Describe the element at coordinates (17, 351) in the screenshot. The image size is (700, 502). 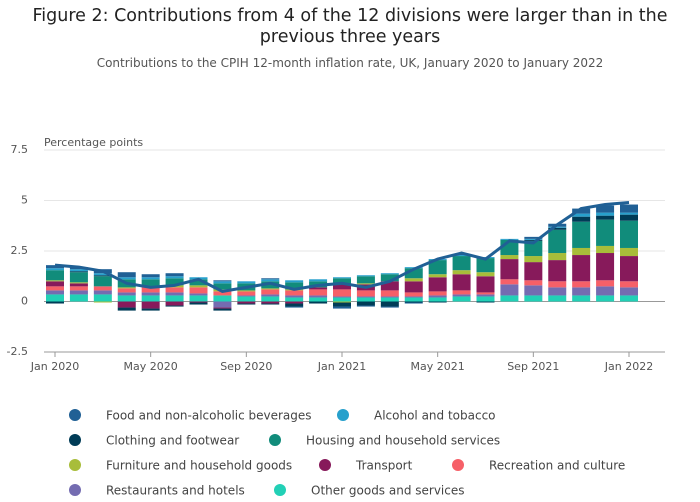
I see `y-tick-label: -2.5` at that location.